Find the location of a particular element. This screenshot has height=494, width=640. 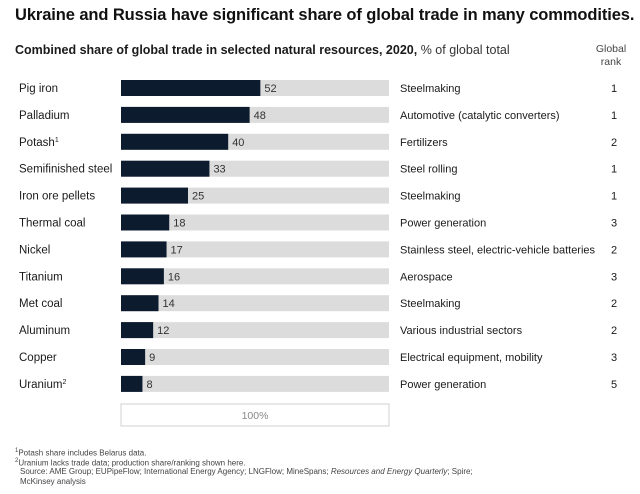

category-label: Titanium is located at coordinates (41, 277).